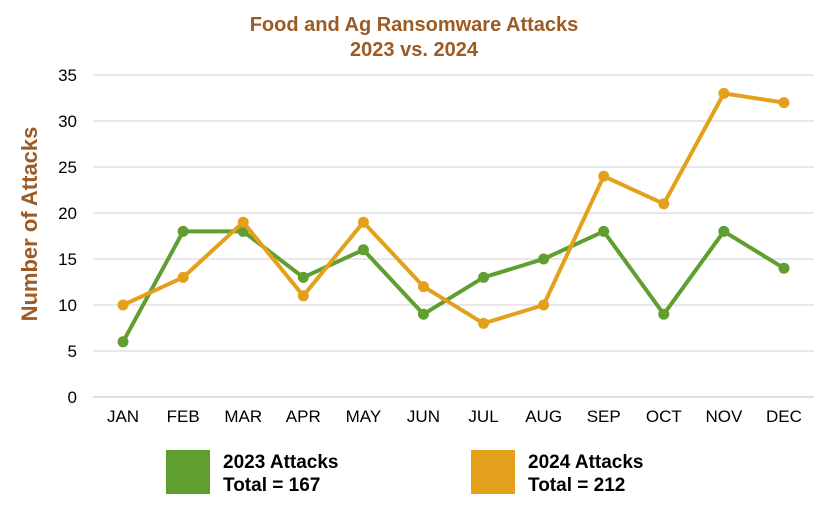 The width and height of the screenshot is (837, 524). What do you see at coordinates (784, 416) in the screenshot?
I see `x-tick-label: DEC` at bounding box center [784, 416].